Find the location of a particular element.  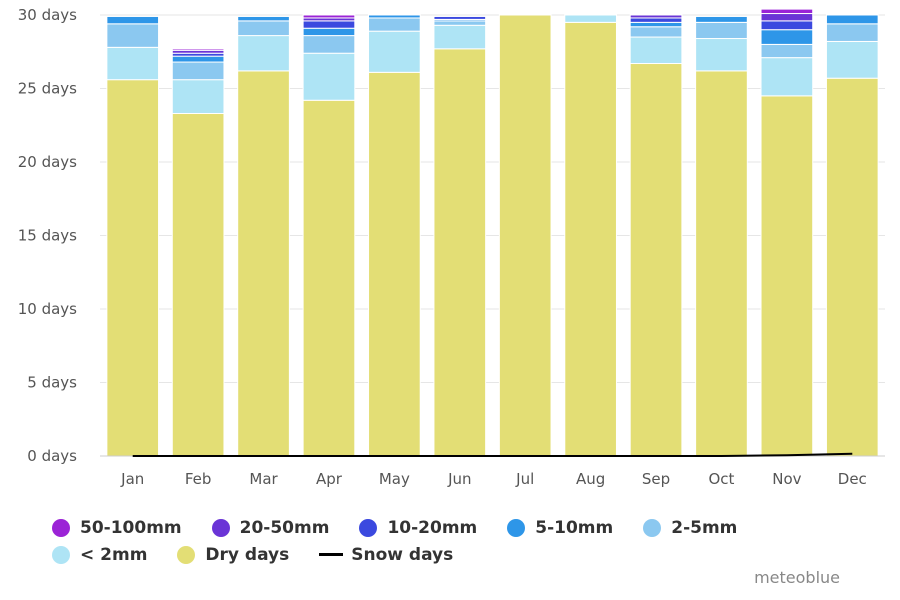

legend-item: 5-10mm is located at coordinates (560, 528).